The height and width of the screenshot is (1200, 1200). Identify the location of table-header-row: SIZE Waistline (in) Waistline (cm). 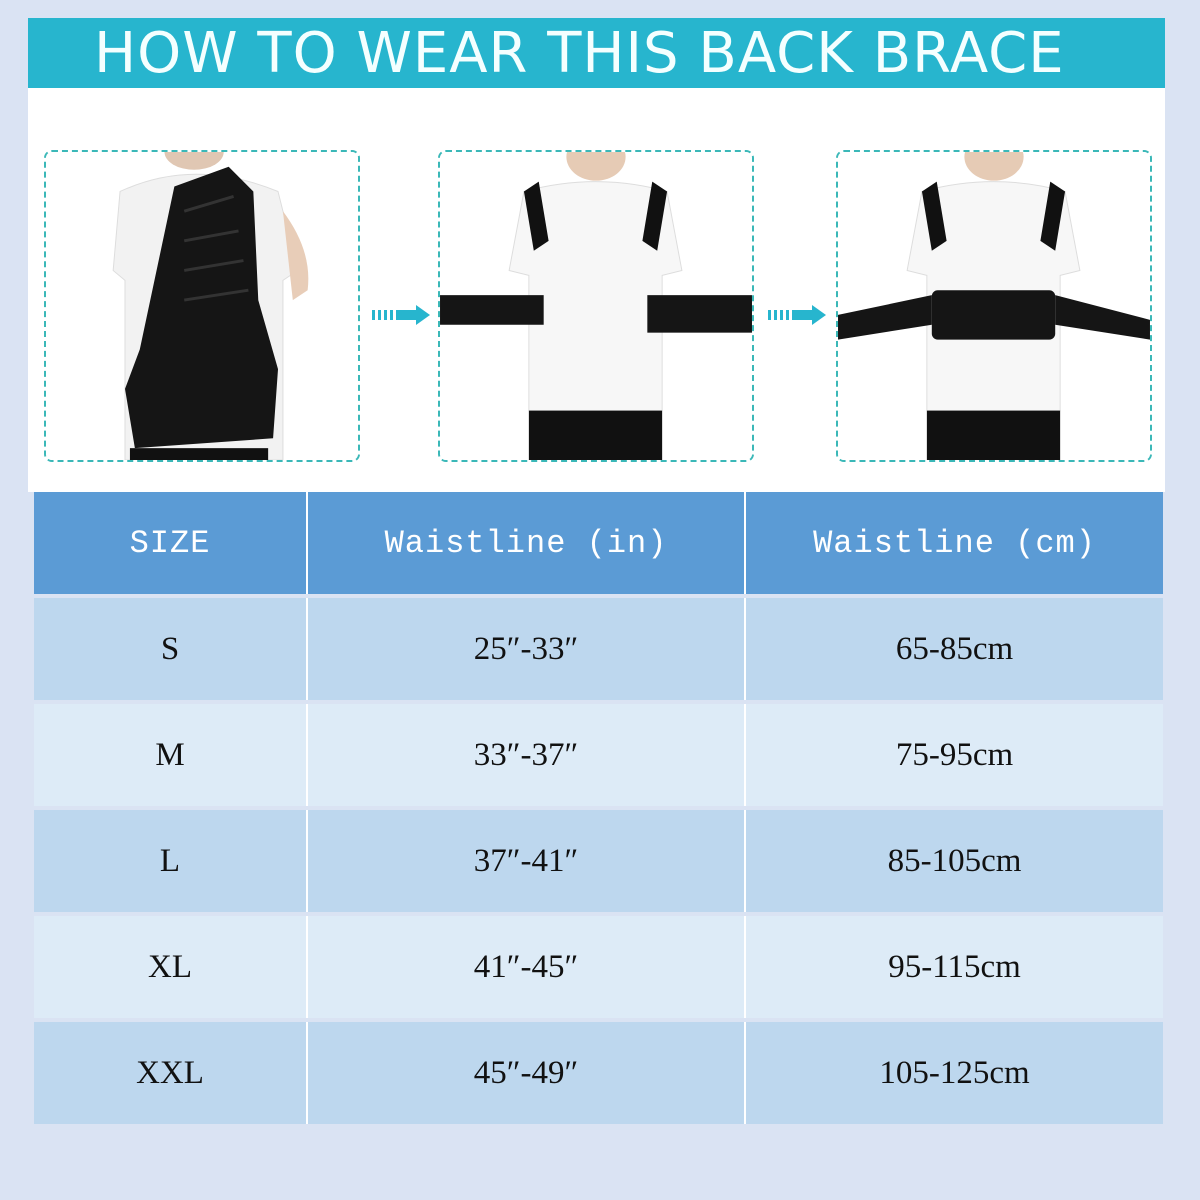
(598, 543).